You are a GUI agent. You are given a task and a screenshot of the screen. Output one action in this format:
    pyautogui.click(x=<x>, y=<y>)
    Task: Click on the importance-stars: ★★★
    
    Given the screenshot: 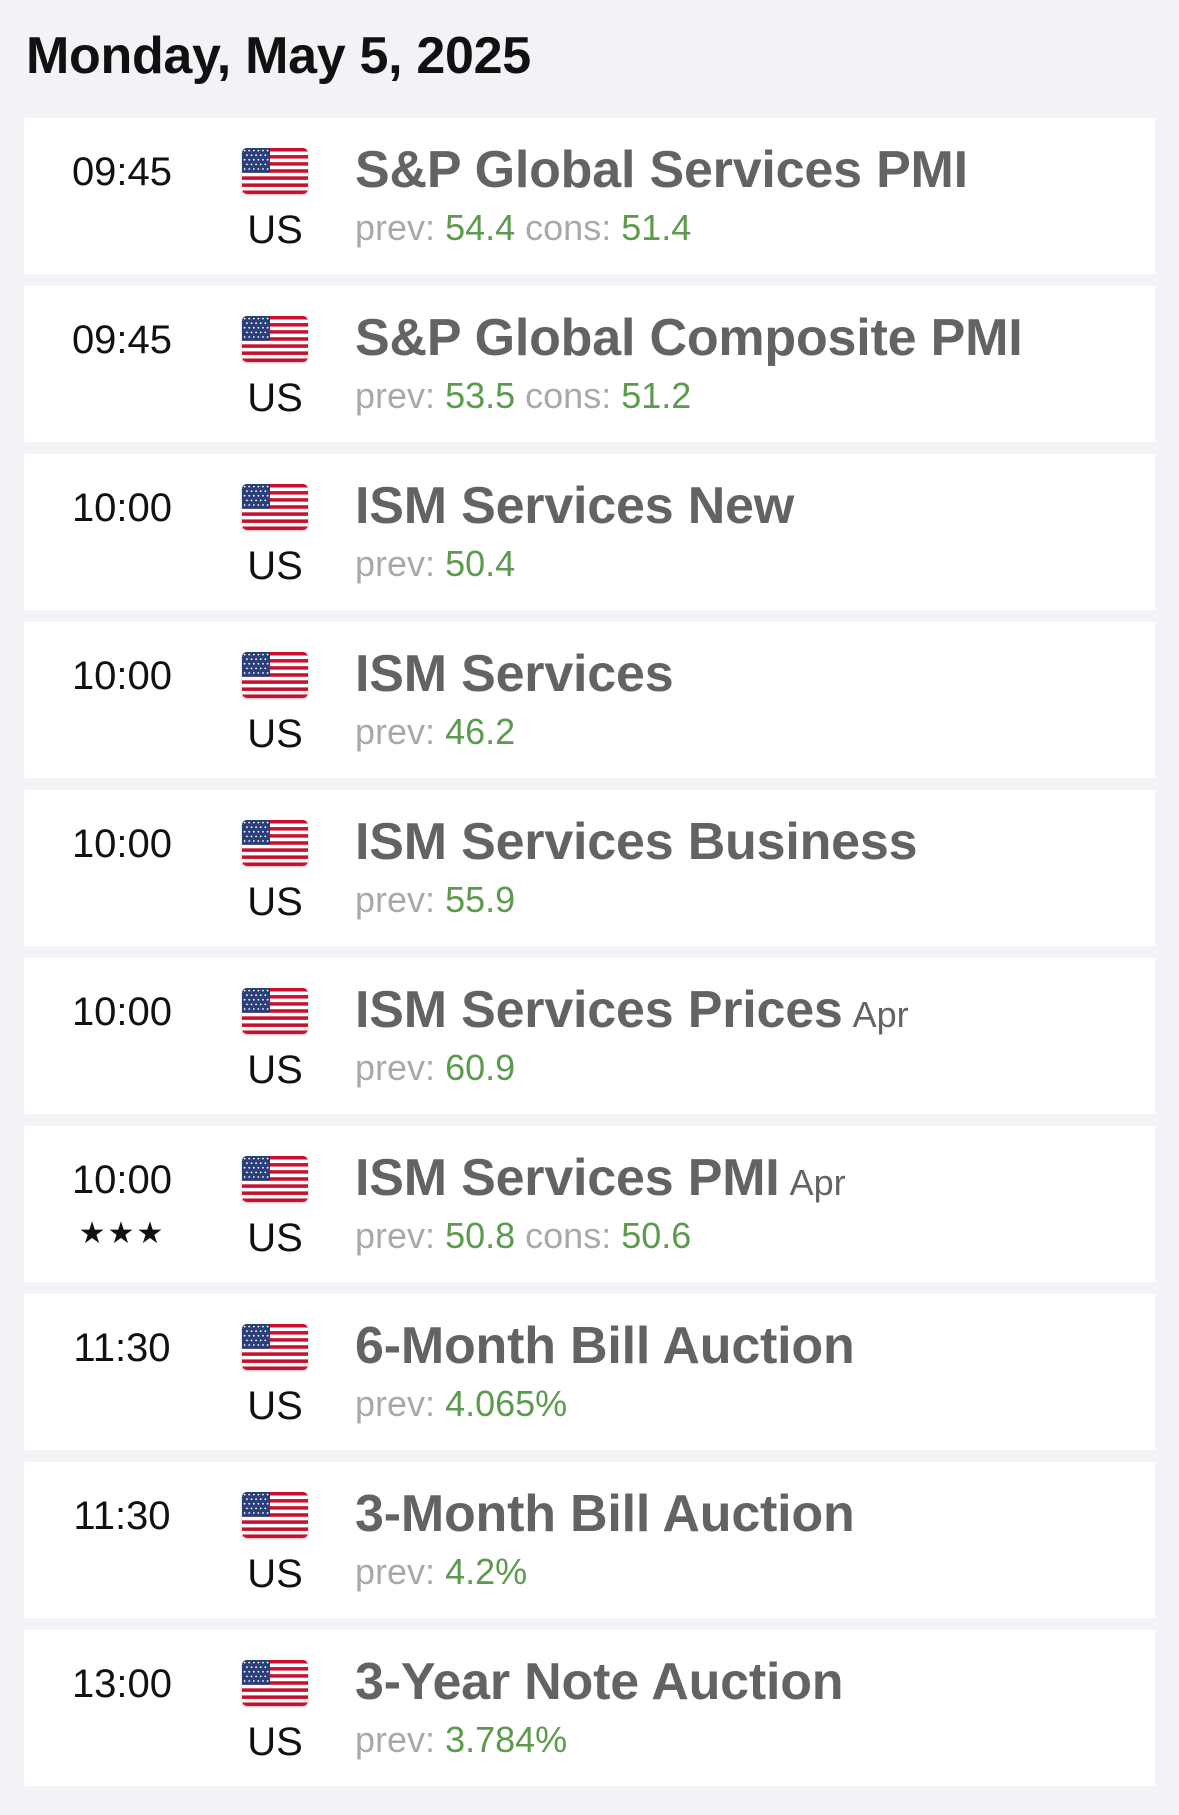 What is the action you would take?
    pyautogui.click(x=122, y=1233)
    